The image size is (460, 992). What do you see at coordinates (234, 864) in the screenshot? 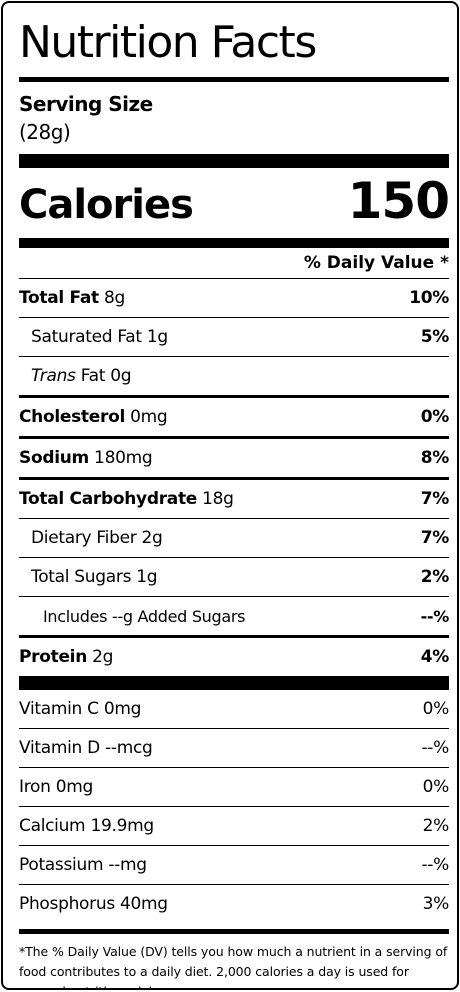
I see `vitamin-row-potassium: Potassium --mg --%` at bounding box center [234, 864].